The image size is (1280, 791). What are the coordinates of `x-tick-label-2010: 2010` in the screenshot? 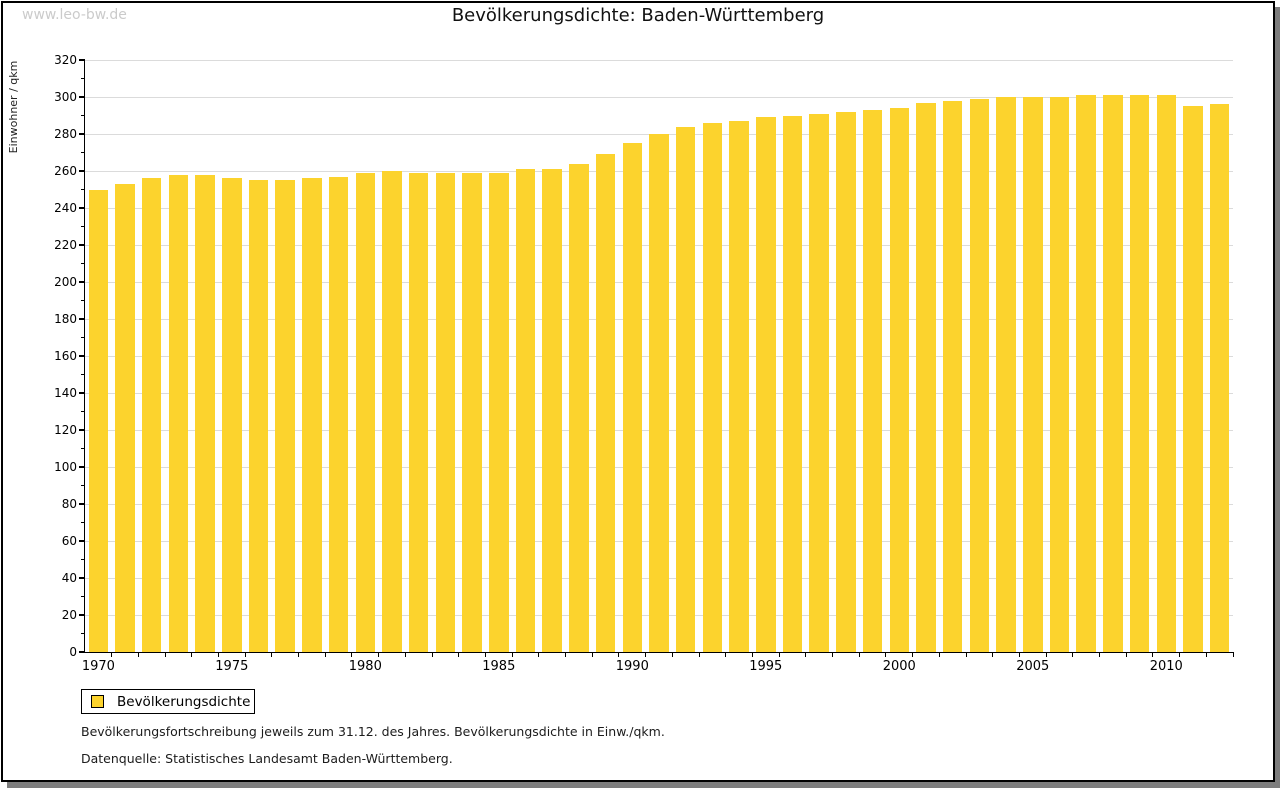 It's located at (1166, 666).